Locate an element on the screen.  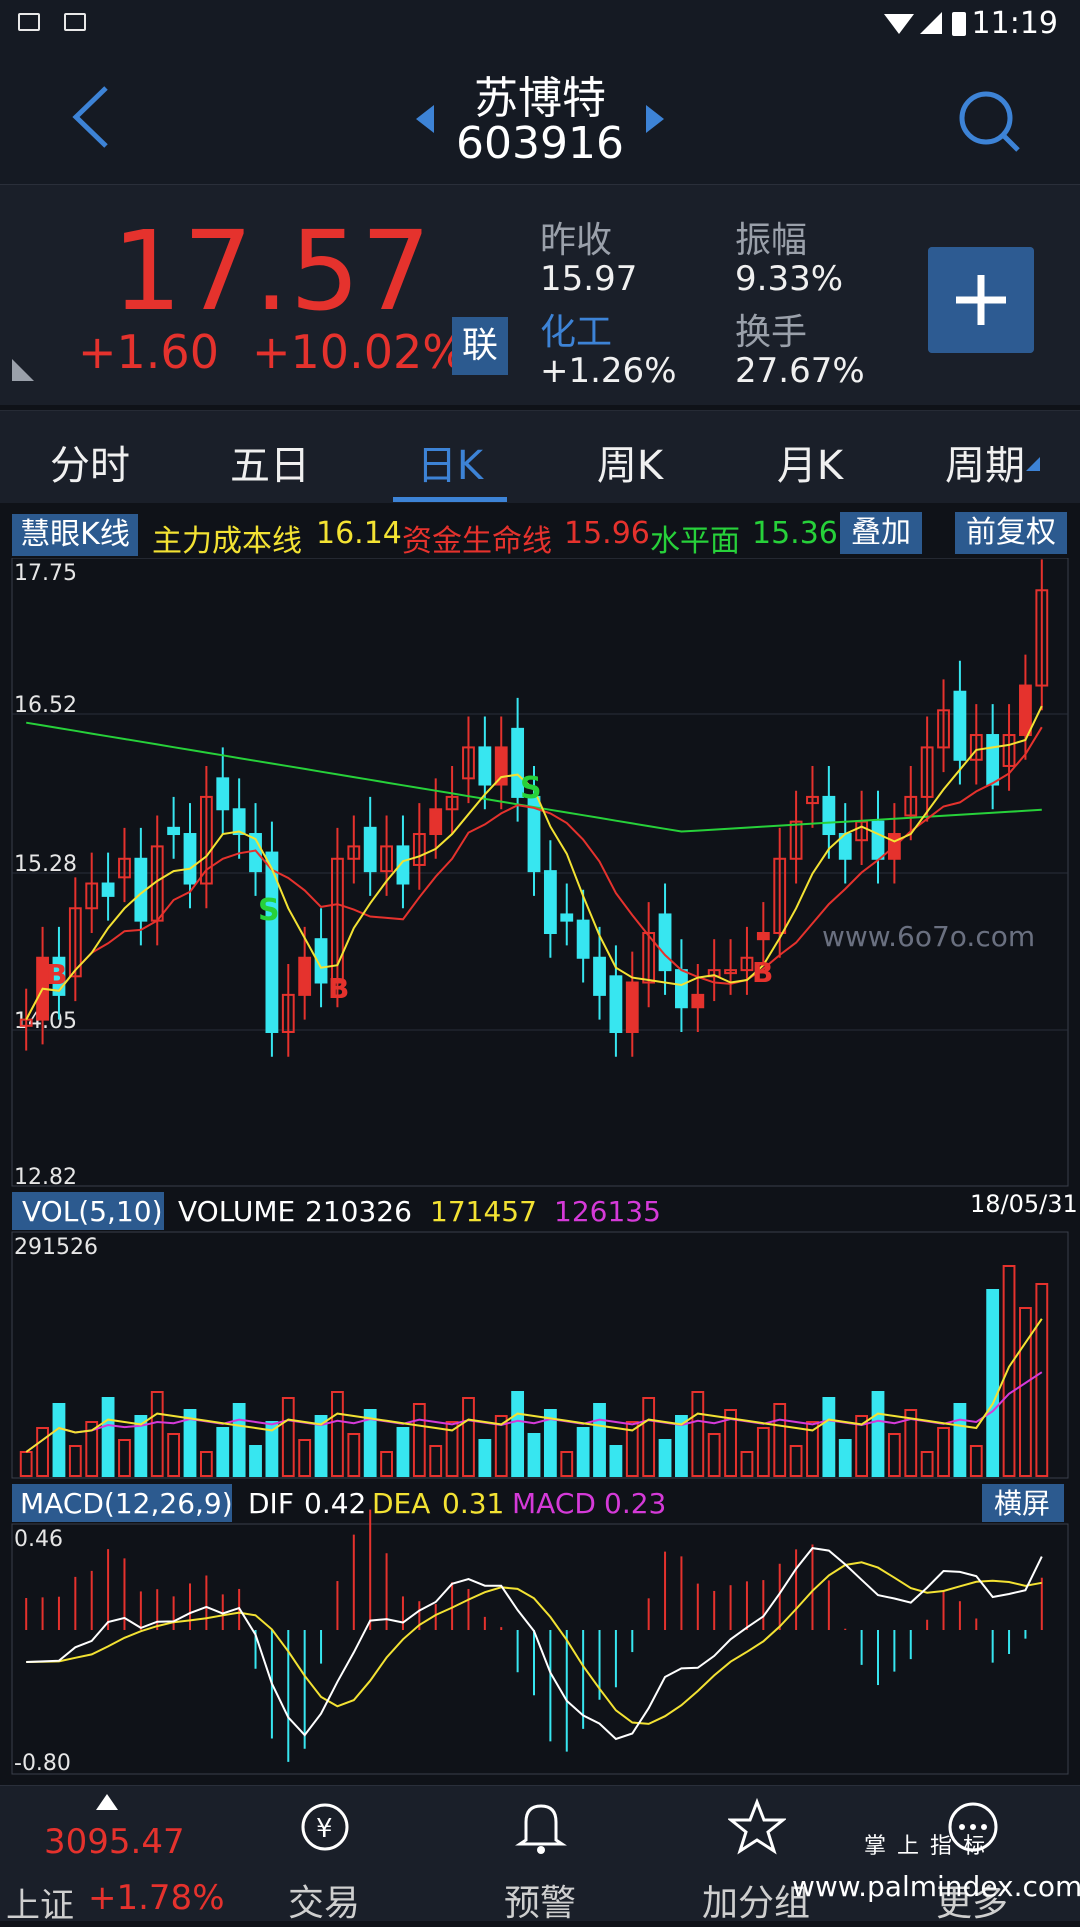
nav-more: 更多 is located at coordinates (972, 1855).